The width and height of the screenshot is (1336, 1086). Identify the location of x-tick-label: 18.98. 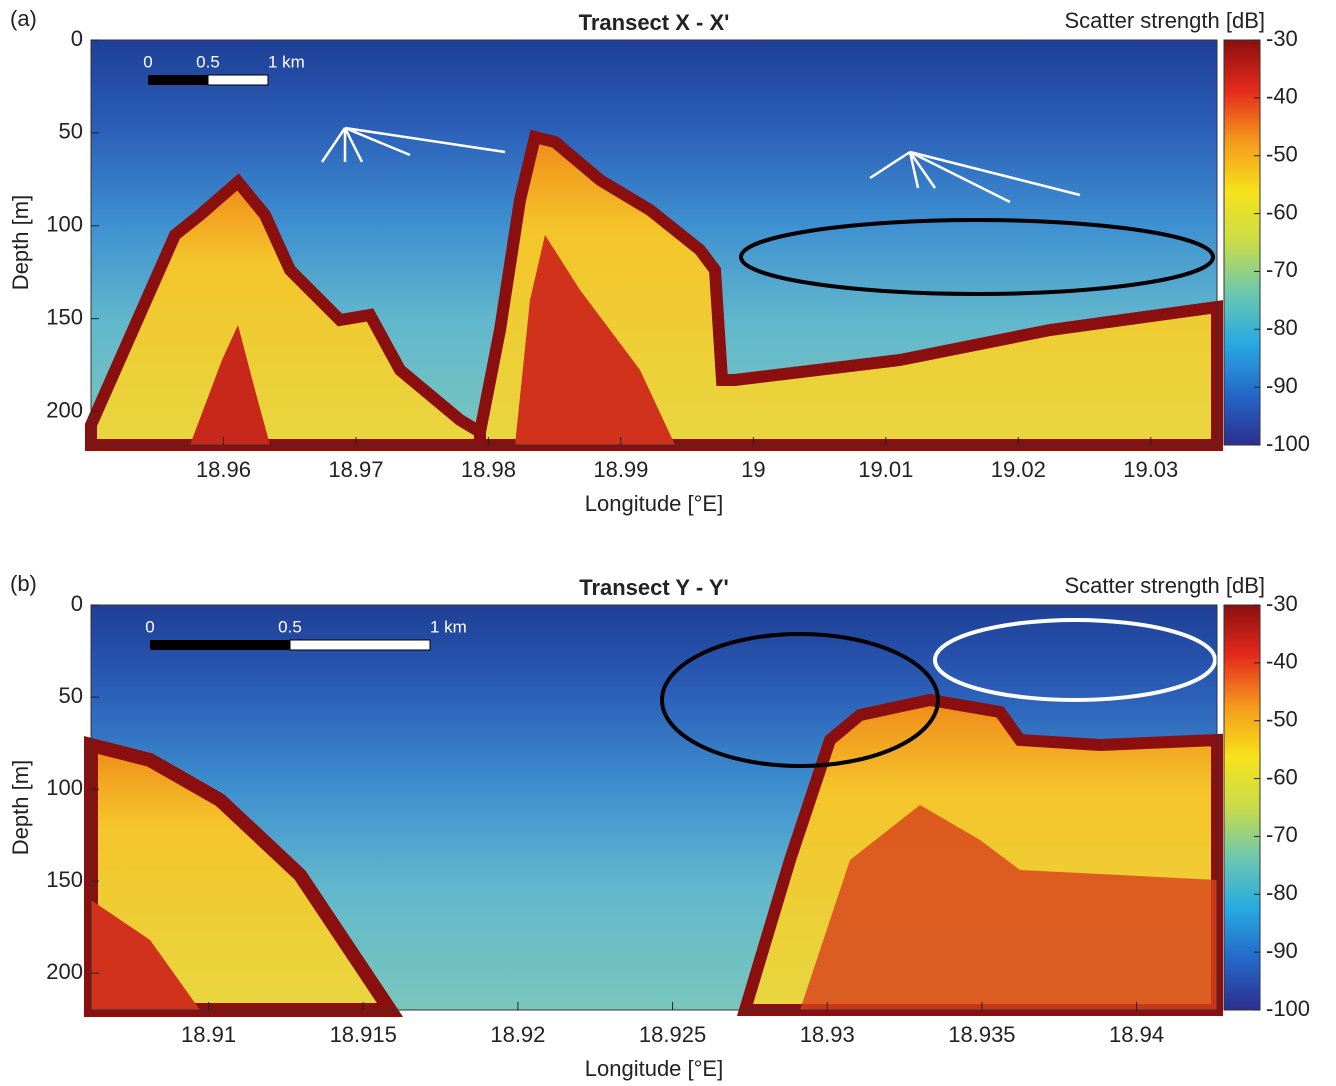
(488, 469).